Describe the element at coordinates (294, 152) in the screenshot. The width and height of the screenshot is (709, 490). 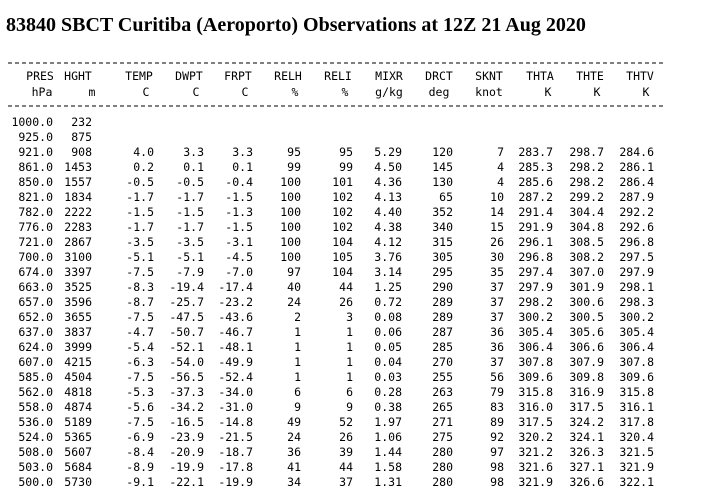
I see `table-cell: 95` at that location.